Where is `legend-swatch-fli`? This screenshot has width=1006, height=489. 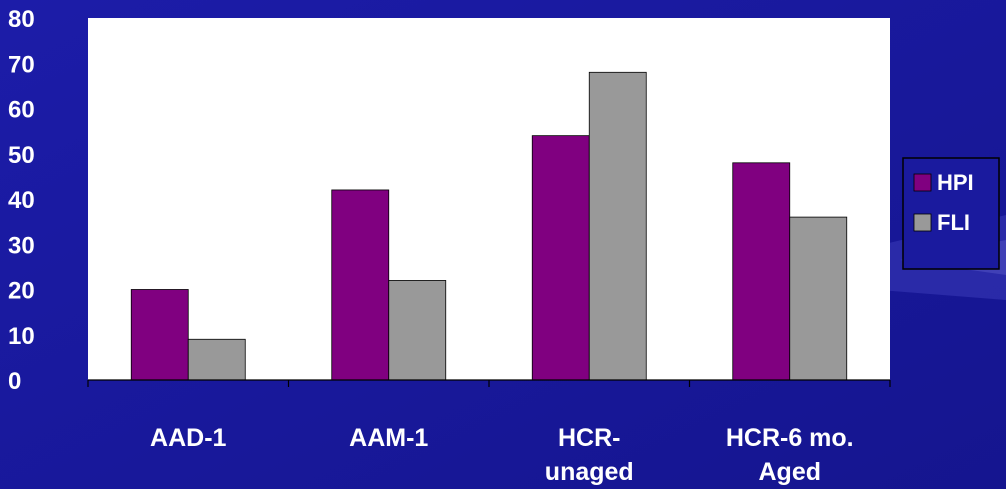
legend-swatch-fli is located at coordinates (922, 222).